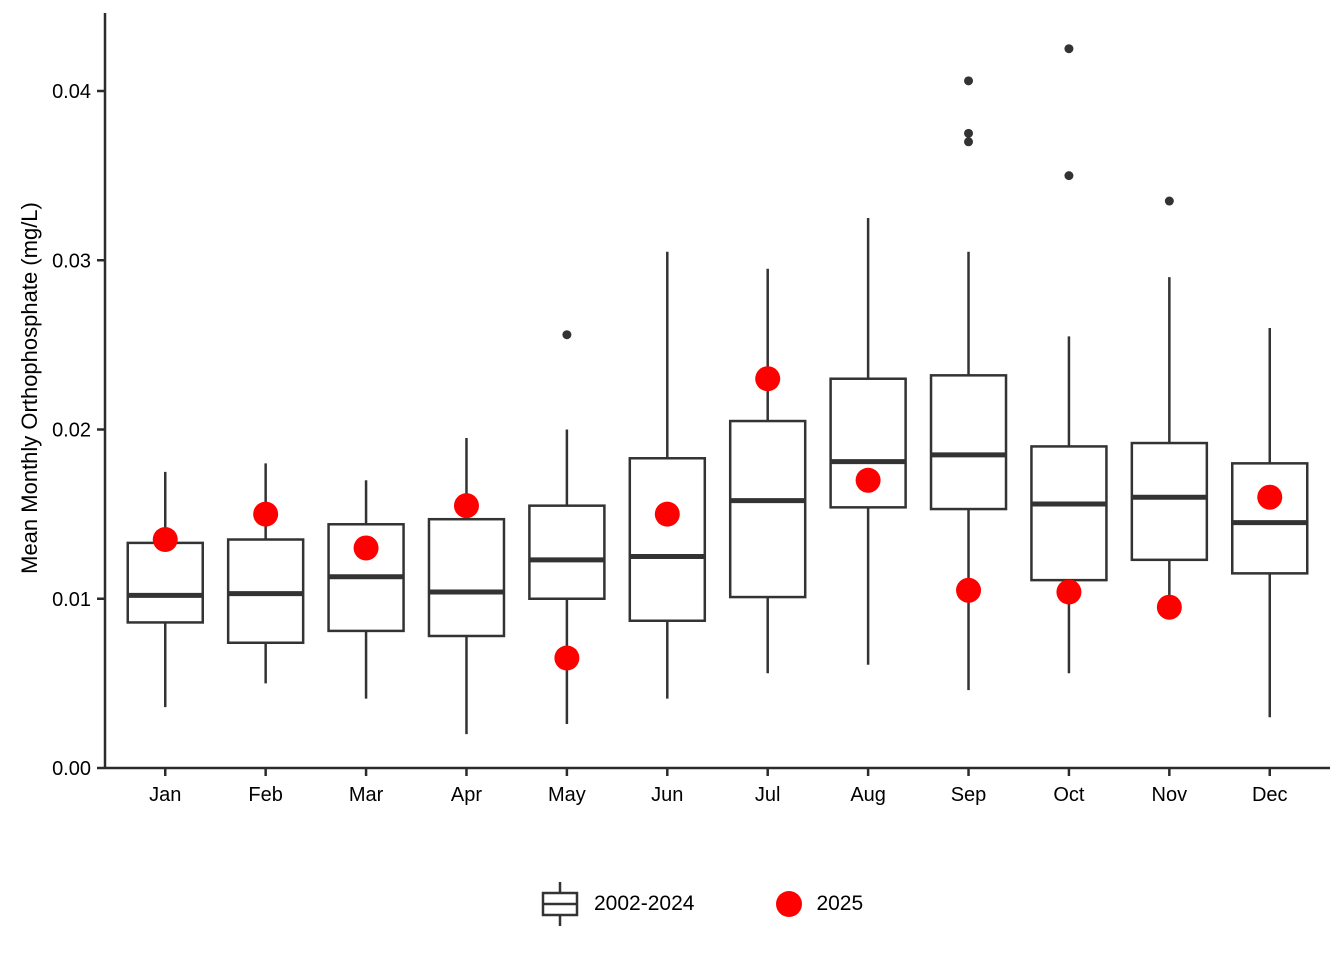  What do you see at coordinates (767, 509) in the screenshot?
I see `box-Jul` at bounding box center [767, 509].